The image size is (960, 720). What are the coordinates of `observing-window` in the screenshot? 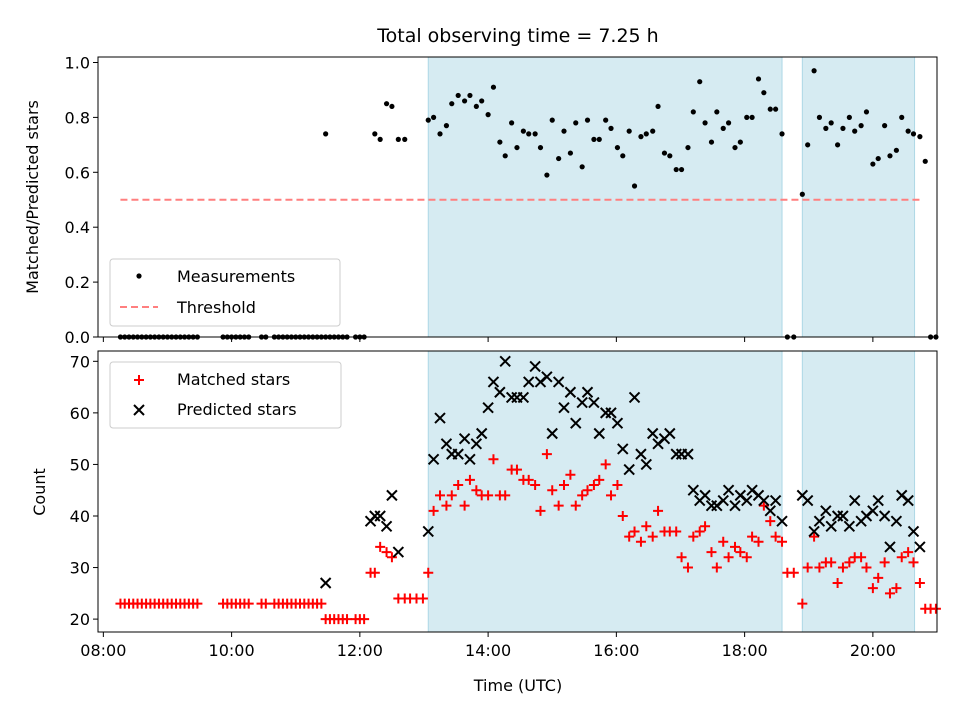 It's located at (858, 197).